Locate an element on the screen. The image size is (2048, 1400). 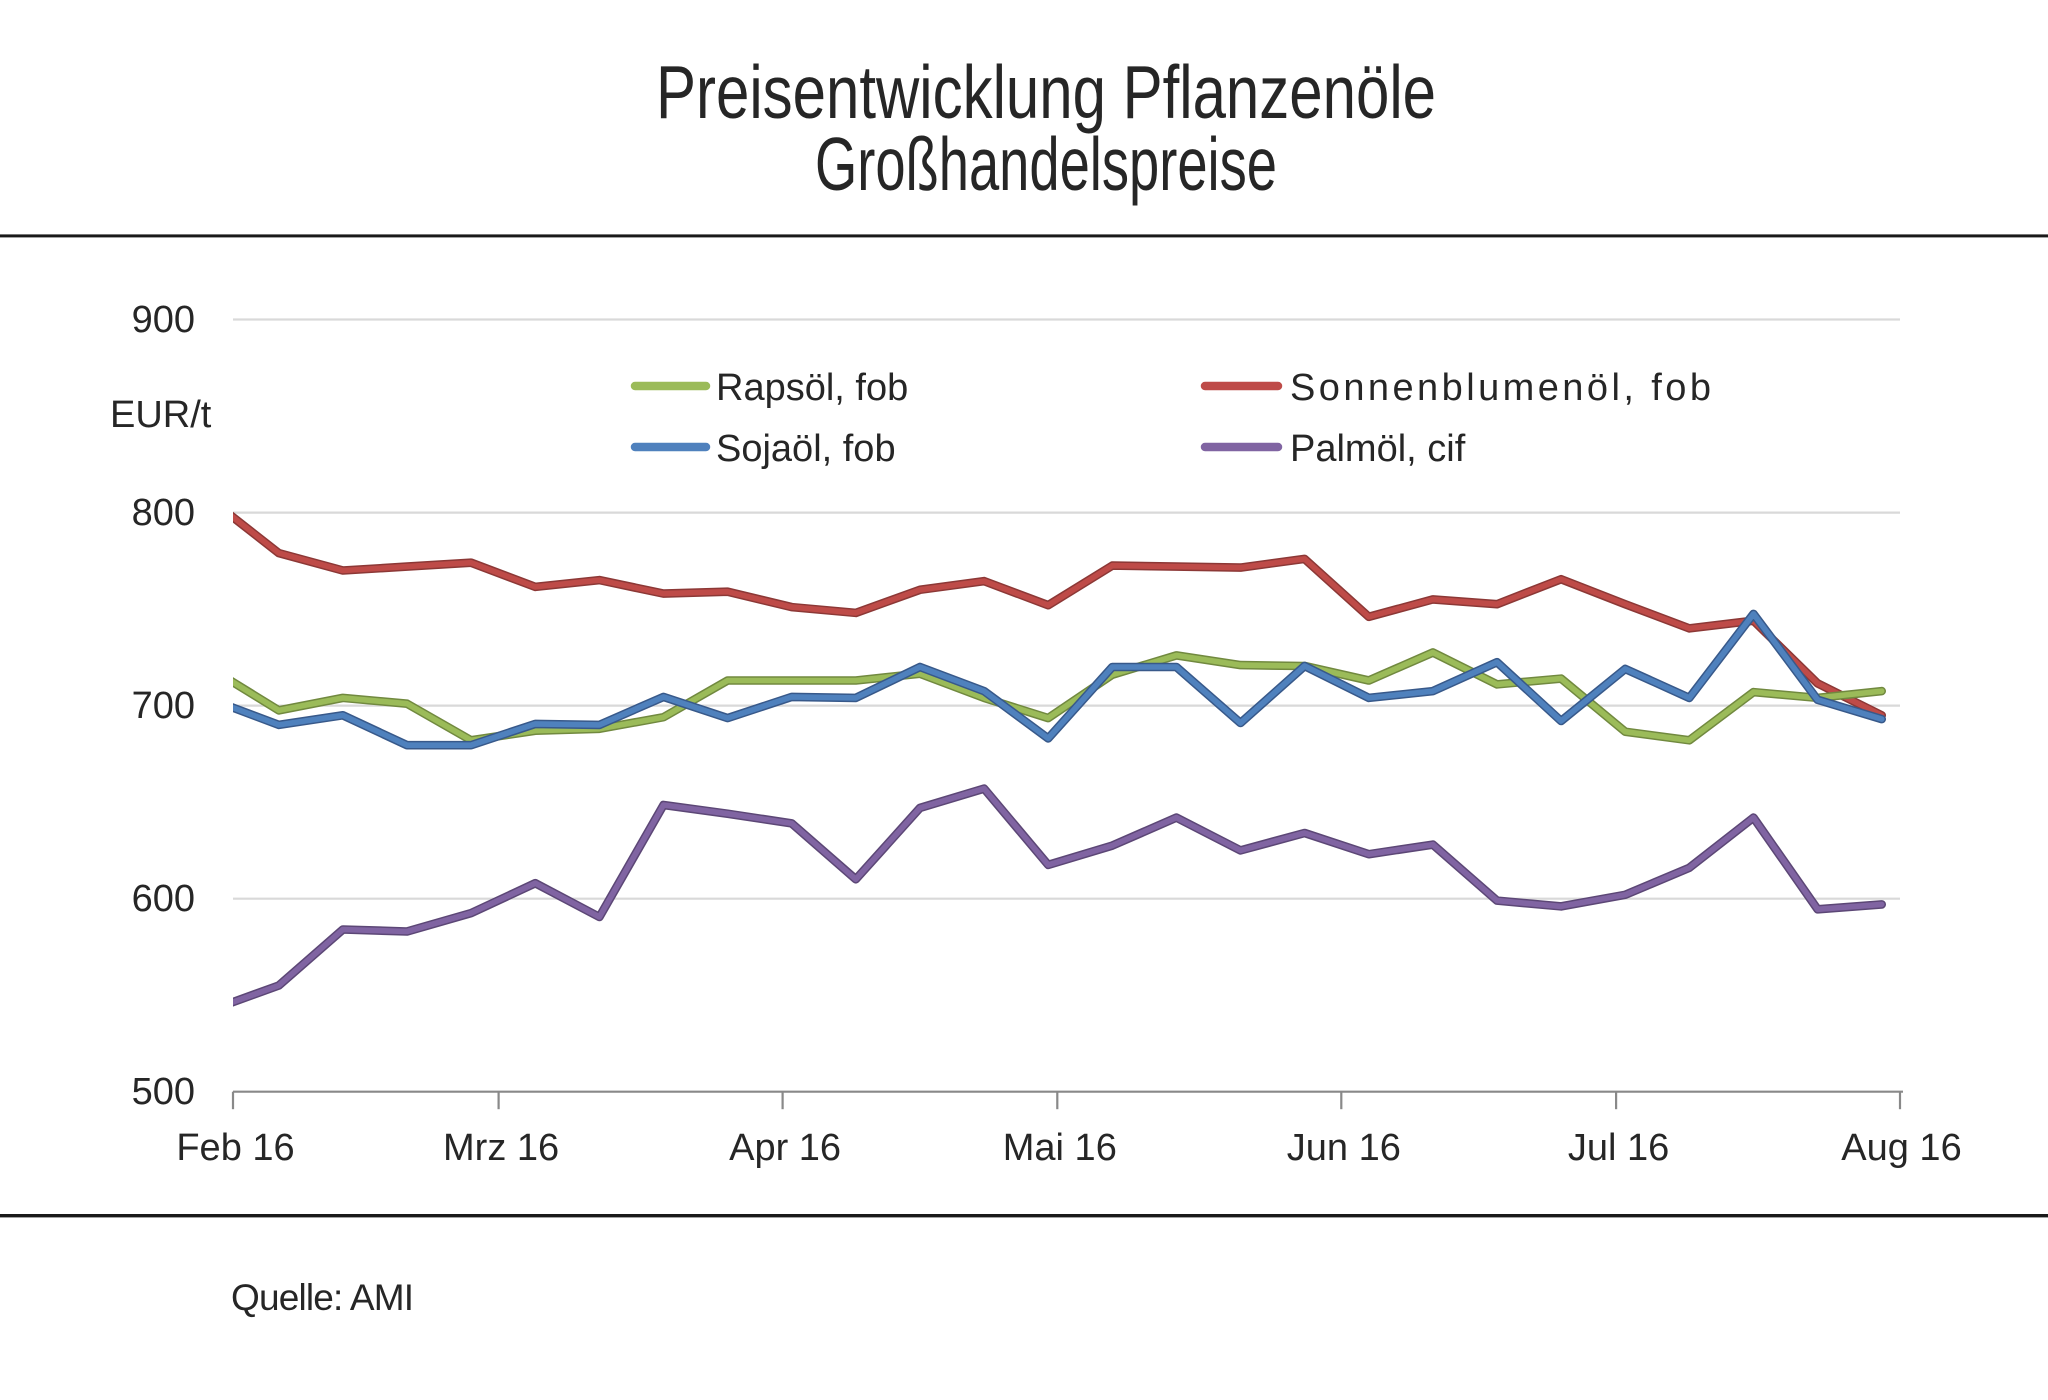
svg-text: Sonnenblumenöl, fob is located at coordinates (1500, 388).